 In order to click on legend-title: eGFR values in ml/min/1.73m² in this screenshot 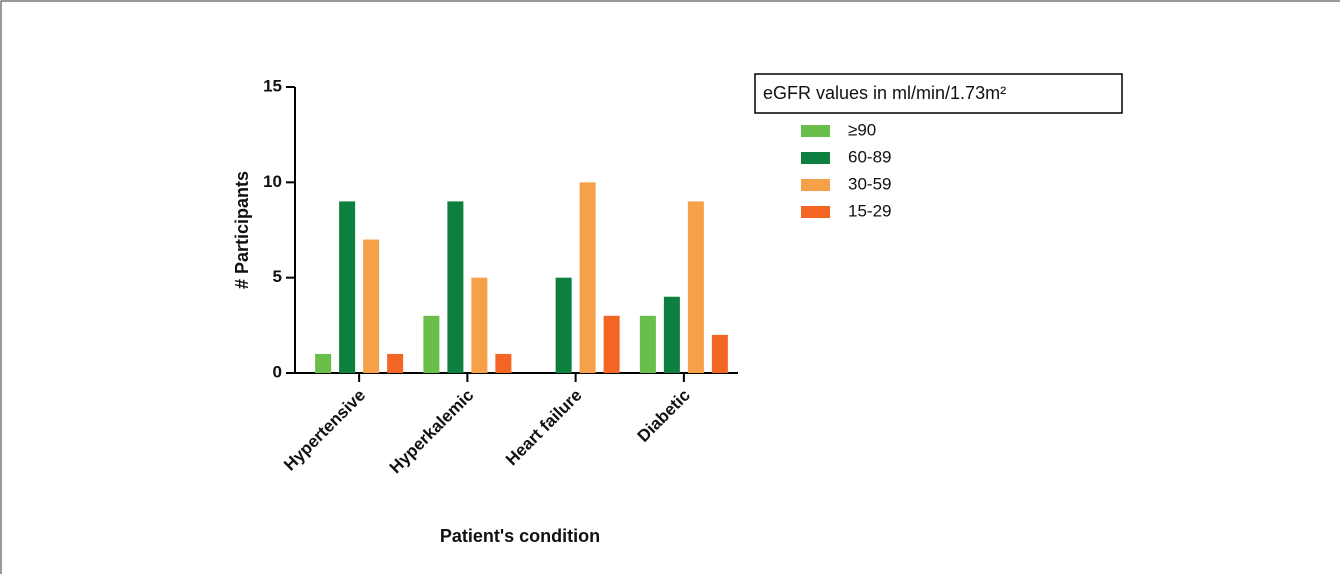, I will do `click(884, 93)`.